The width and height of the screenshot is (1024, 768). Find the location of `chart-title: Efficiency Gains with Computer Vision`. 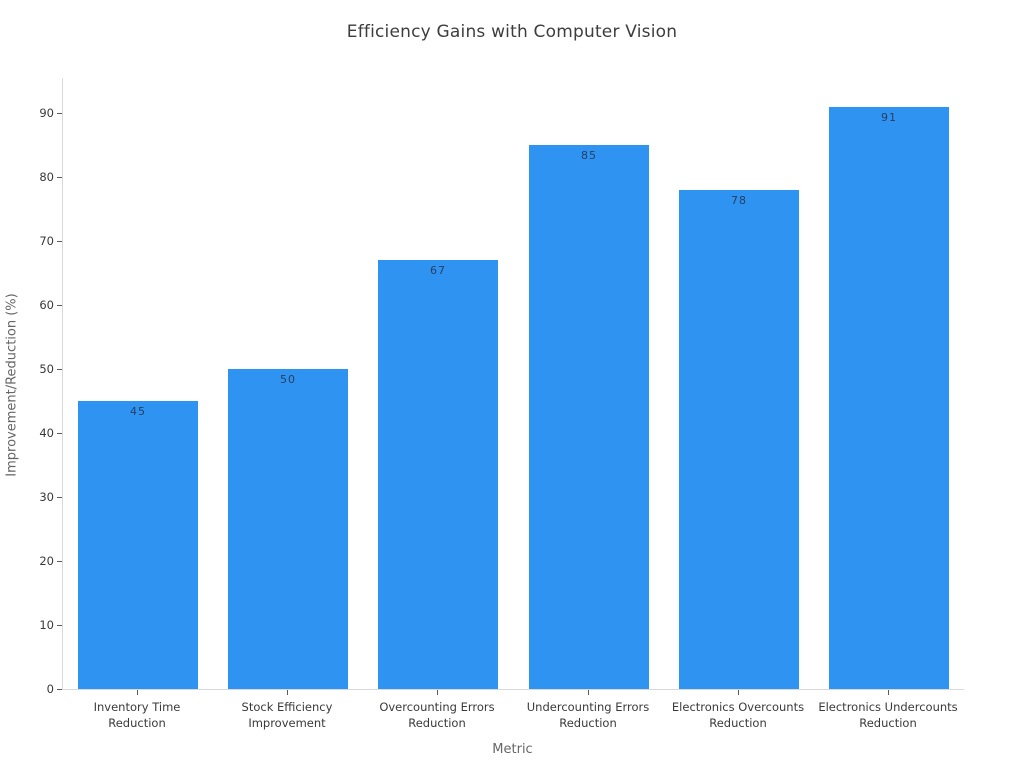

chart-title: Efficiency Gains with Computer Vision is located at coordinates (512, 32).